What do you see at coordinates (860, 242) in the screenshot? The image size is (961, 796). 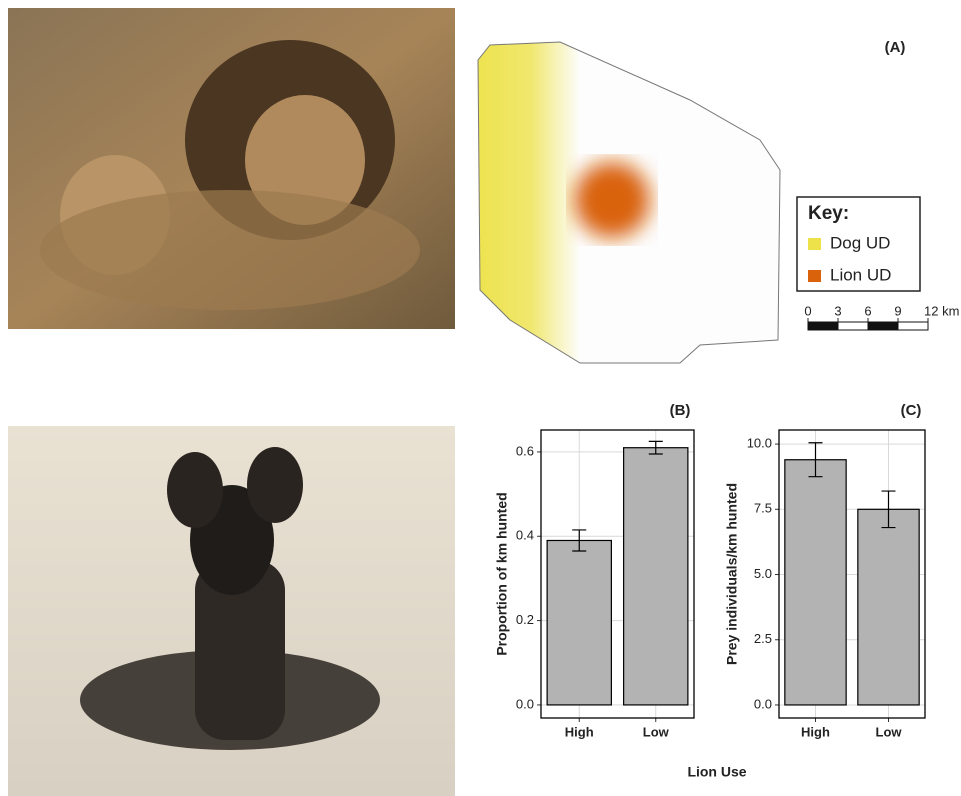 I see `legend-label: Dog UD` at bounding box center [860, 242].